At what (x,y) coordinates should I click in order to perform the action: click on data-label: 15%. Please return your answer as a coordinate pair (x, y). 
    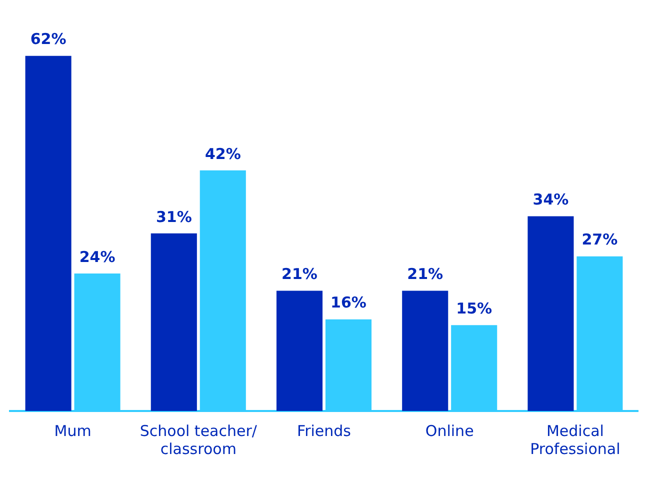
    Looking at the image, I should click on (474, 308).